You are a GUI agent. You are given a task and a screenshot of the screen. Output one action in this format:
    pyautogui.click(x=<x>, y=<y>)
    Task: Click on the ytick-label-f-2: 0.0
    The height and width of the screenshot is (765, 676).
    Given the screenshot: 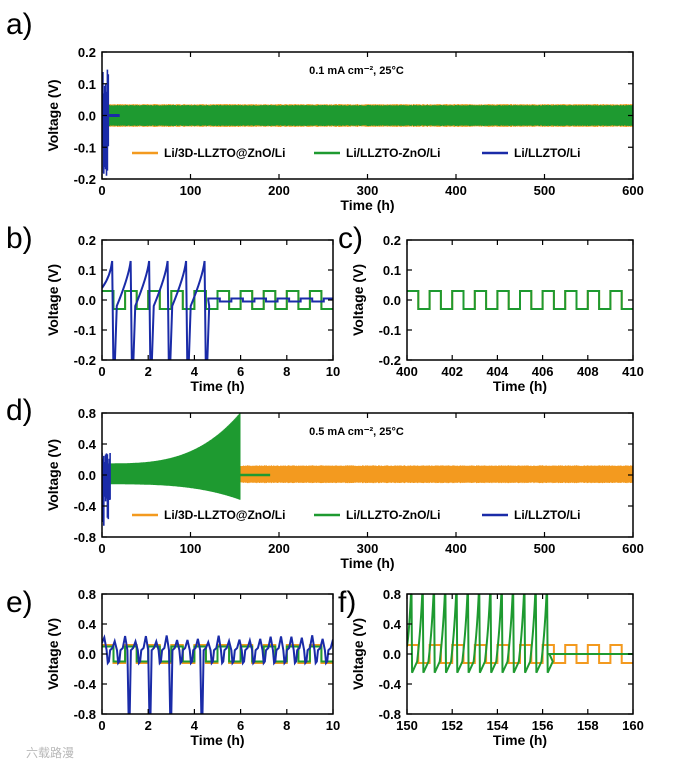 What is the action you would take?
    pyautogui.click(x=392, y=654)
    